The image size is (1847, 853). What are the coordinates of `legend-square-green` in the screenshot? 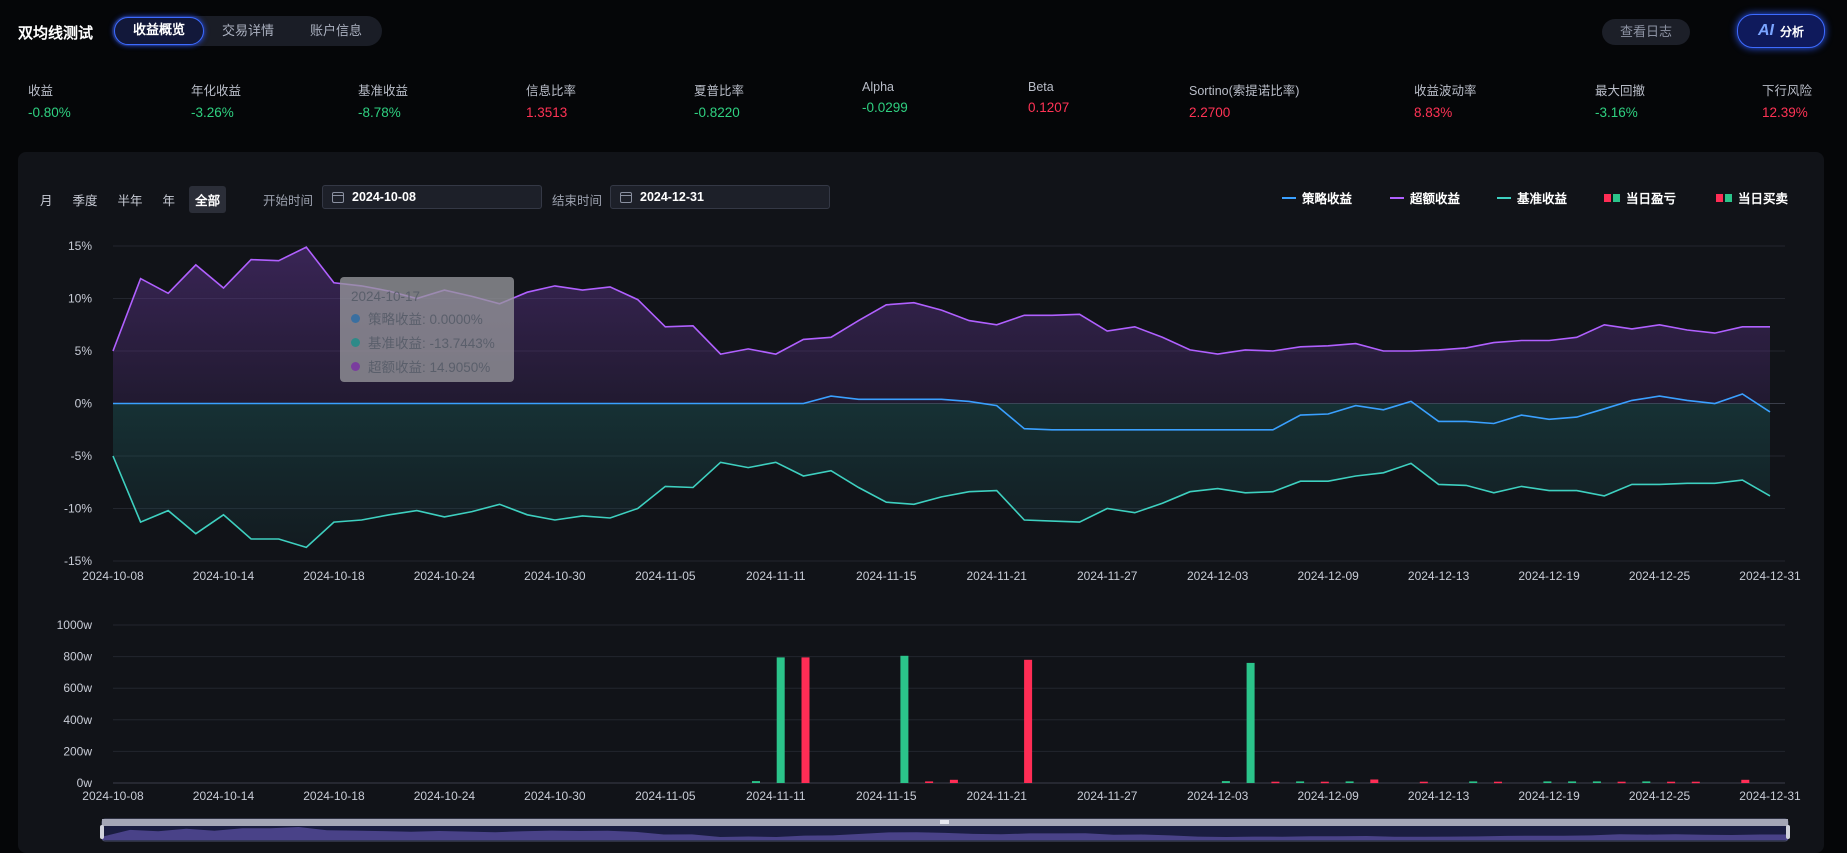 It's located at (1728, 197).